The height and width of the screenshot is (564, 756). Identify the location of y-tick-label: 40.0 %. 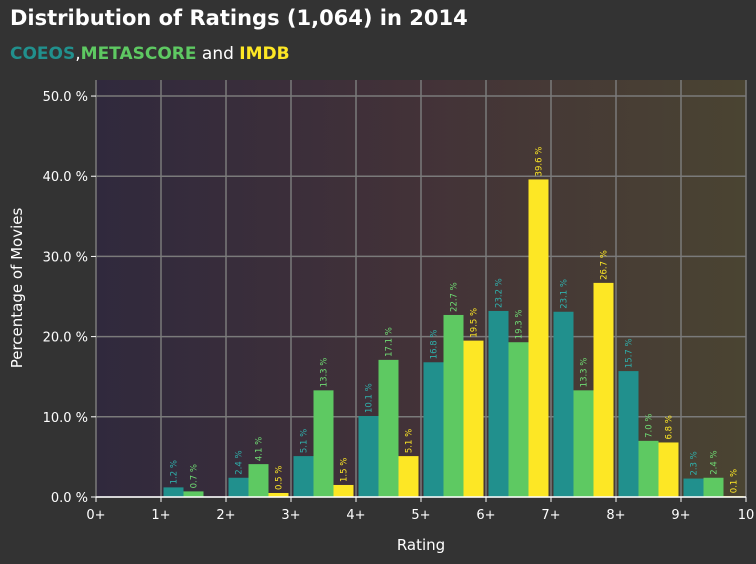
(65, 177).